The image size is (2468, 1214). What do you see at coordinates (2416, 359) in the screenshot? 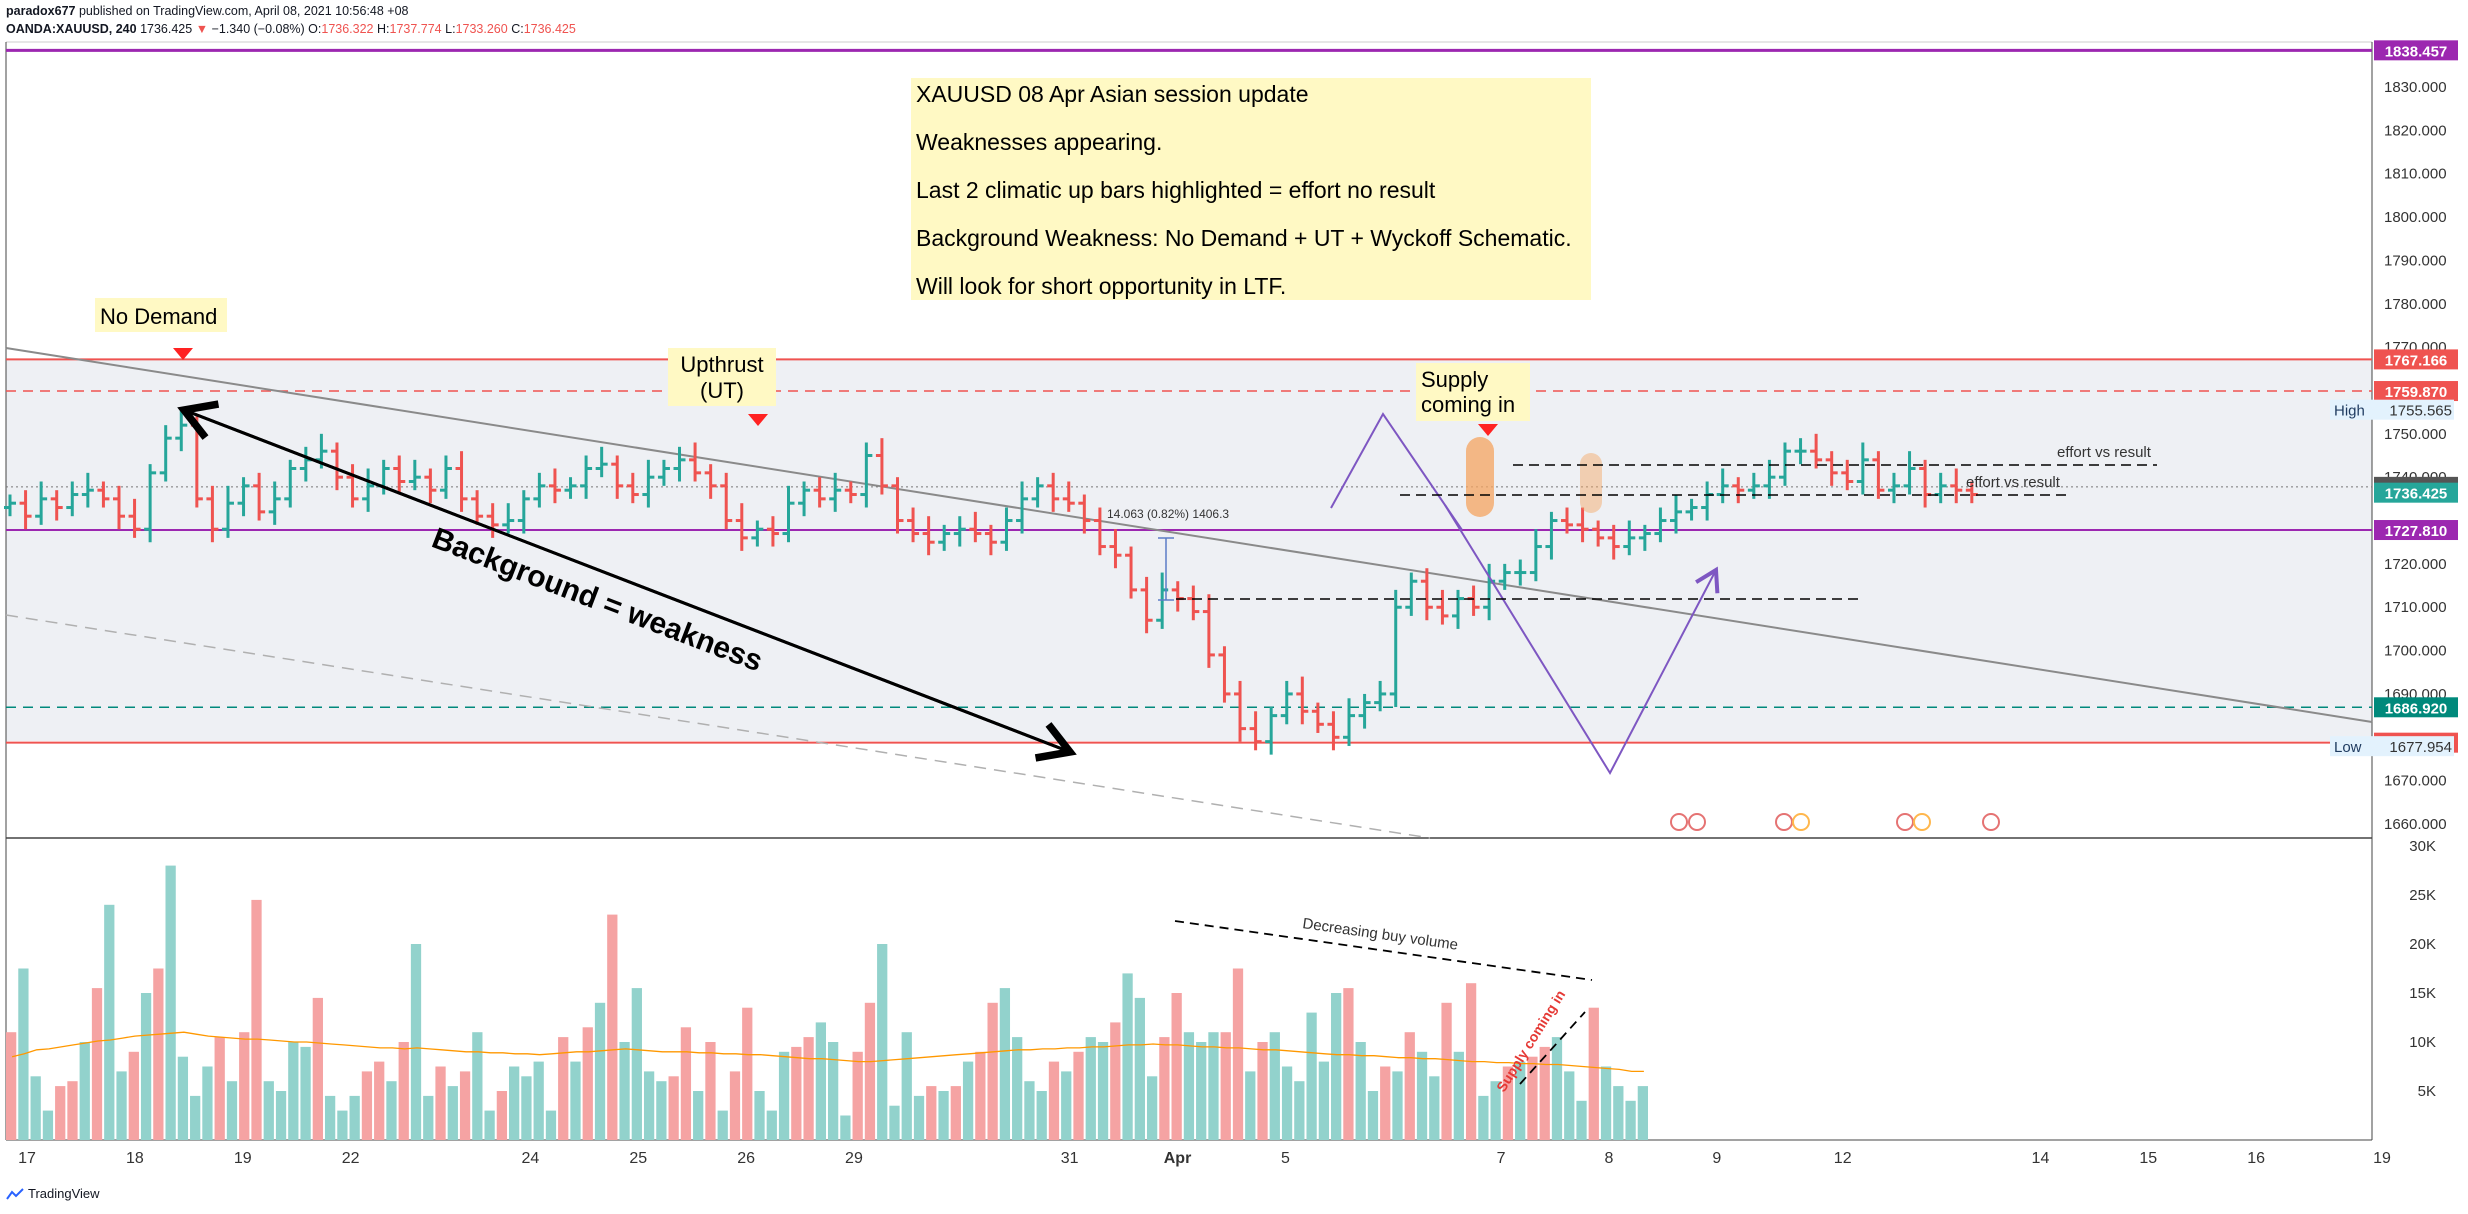
I see `price-tag: 1767.166` at bounding box center [2416, 359].